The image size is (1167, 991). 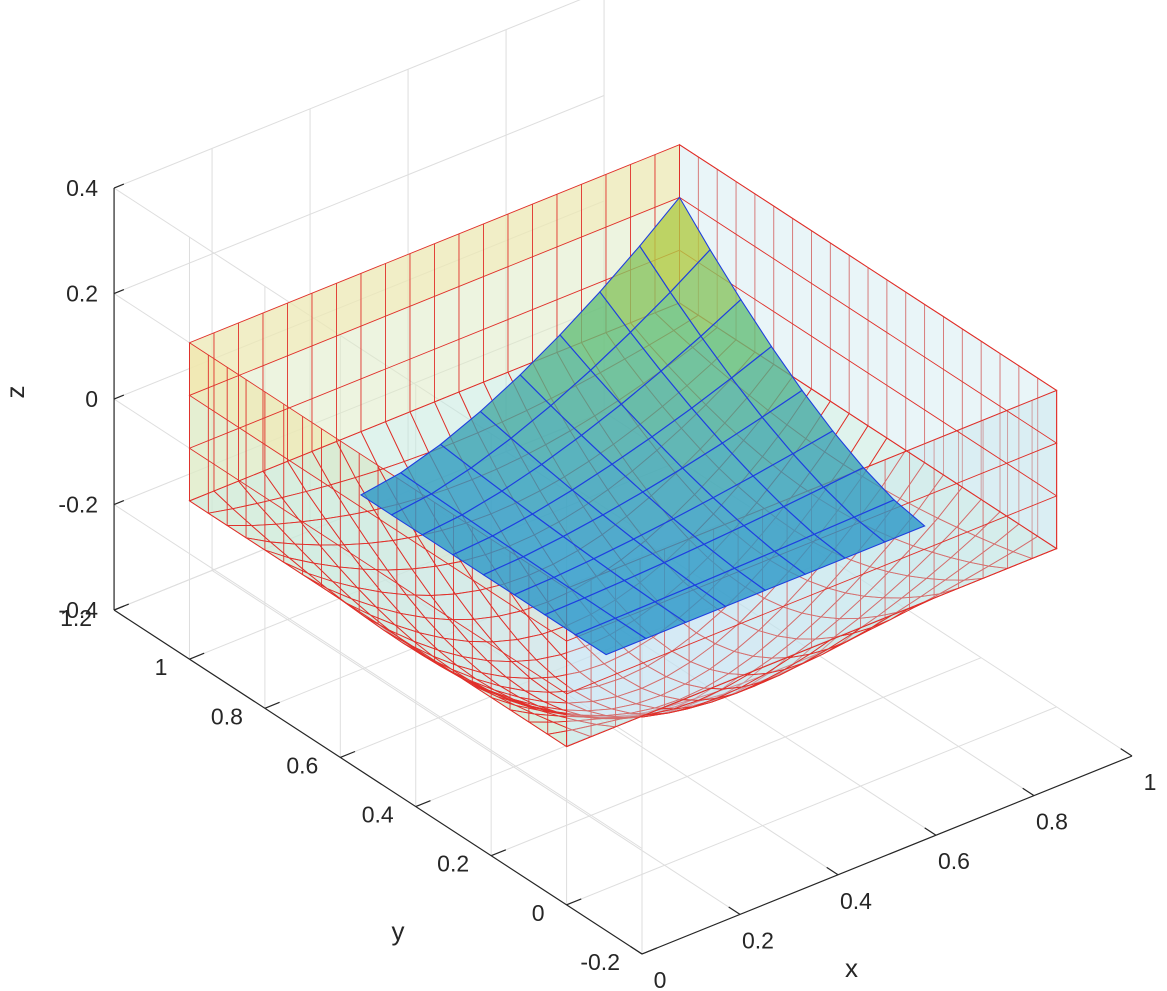 What do you see at coordinates (76, 618) in the screenshot?
I see `y-tick-label: 1.2` at bounding box center [76, 618].